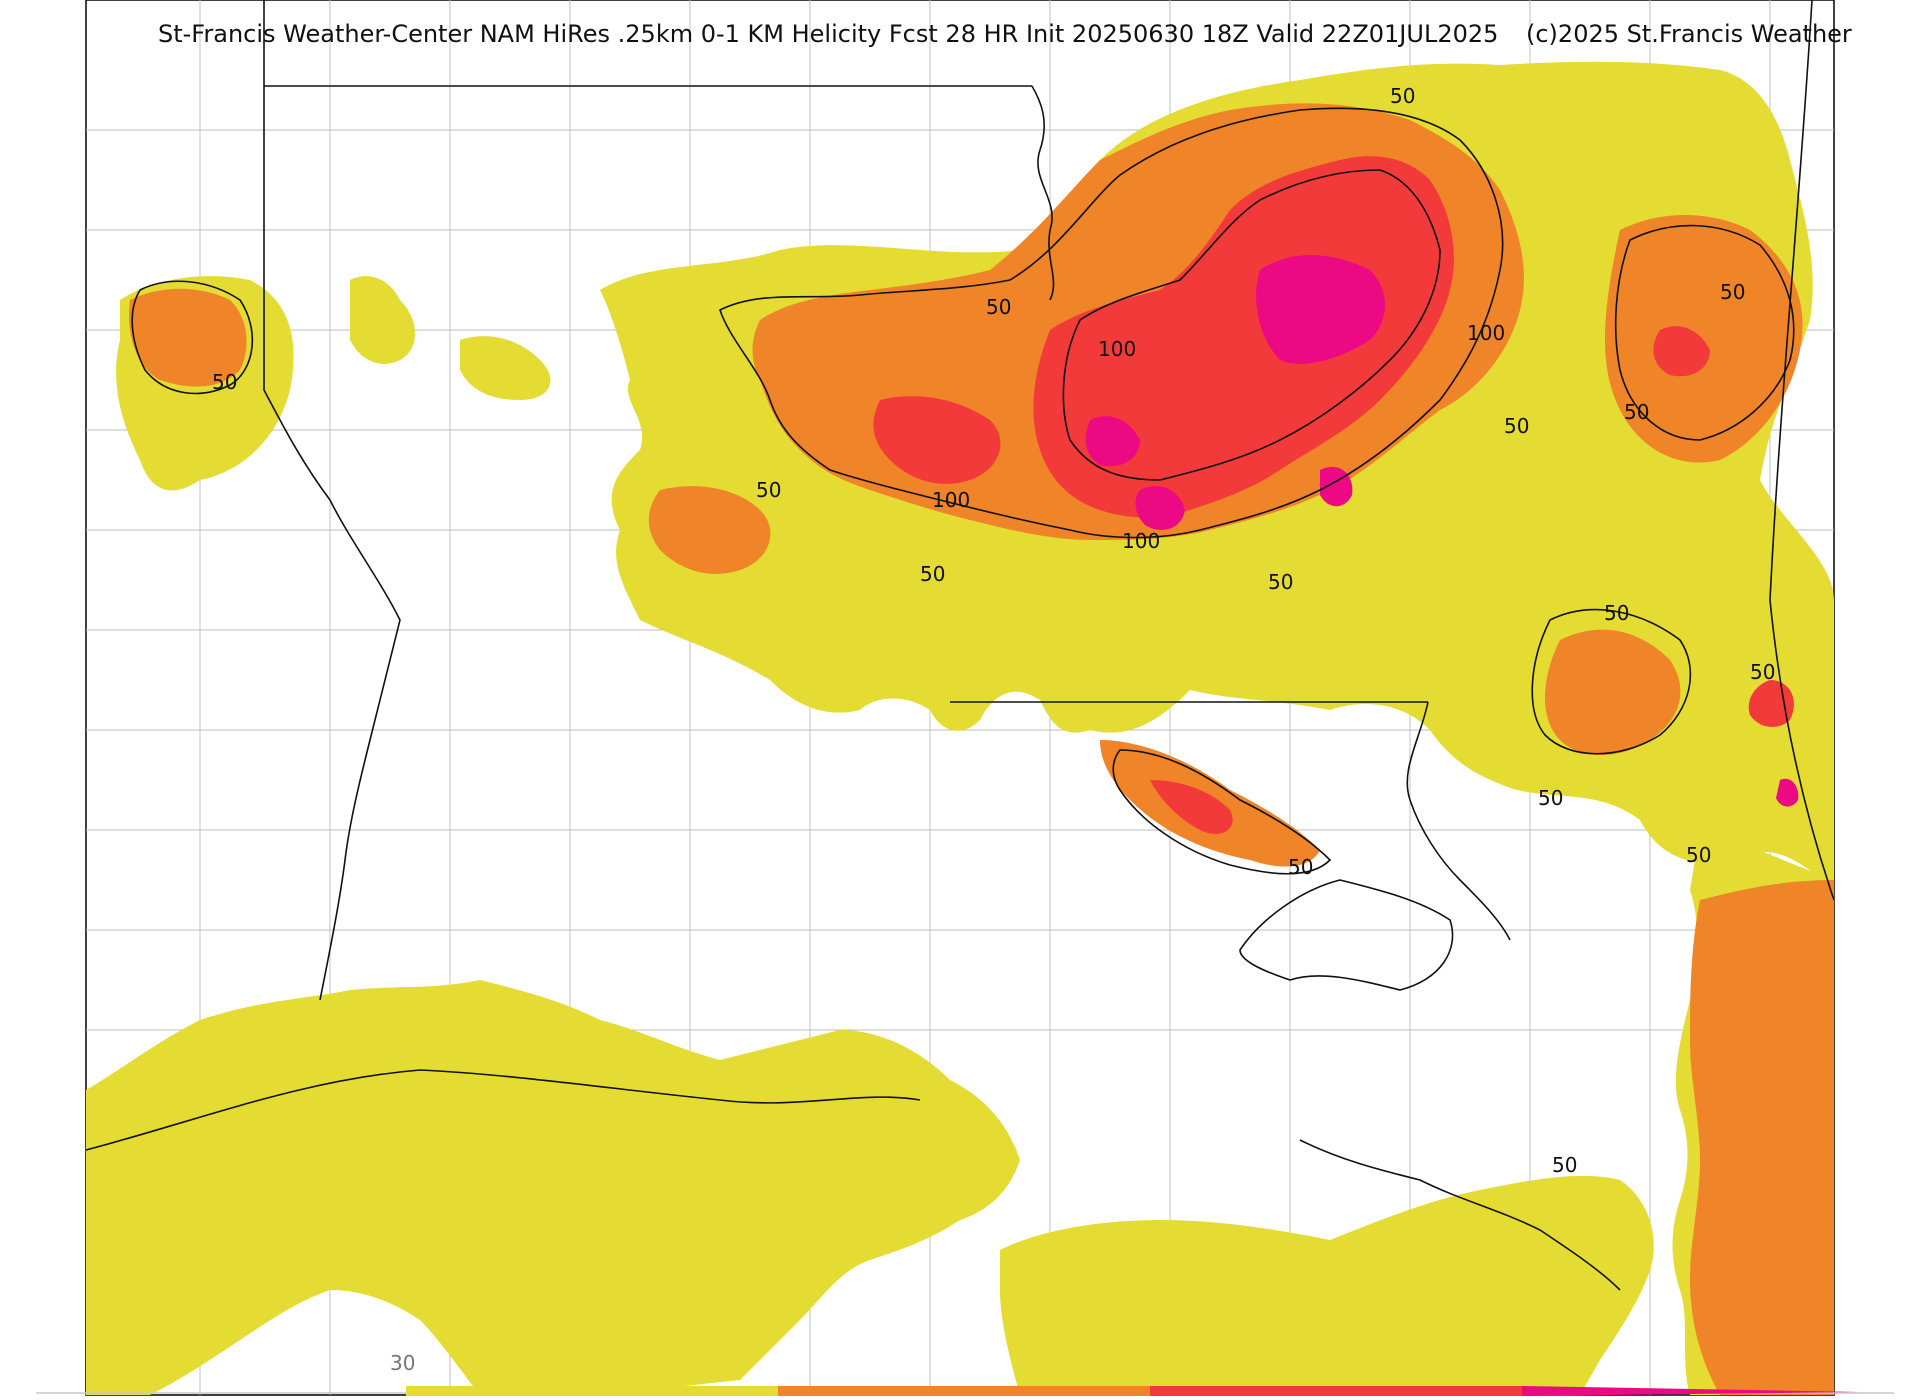 The height and width of the screenshot is (1400, 1920). What do you see at coordinates (965, 1373) in the screenshot?
I see `colorbar: 30` at bounding box center [965, 1373].